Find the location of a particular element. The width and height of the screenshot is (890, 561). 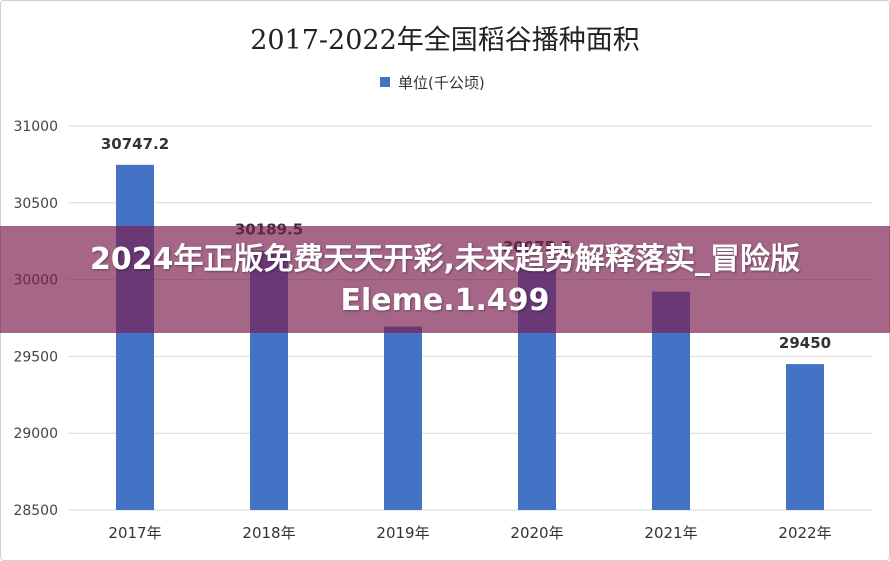

y-tick-label: 31000 is located at coordinates (35, 127).